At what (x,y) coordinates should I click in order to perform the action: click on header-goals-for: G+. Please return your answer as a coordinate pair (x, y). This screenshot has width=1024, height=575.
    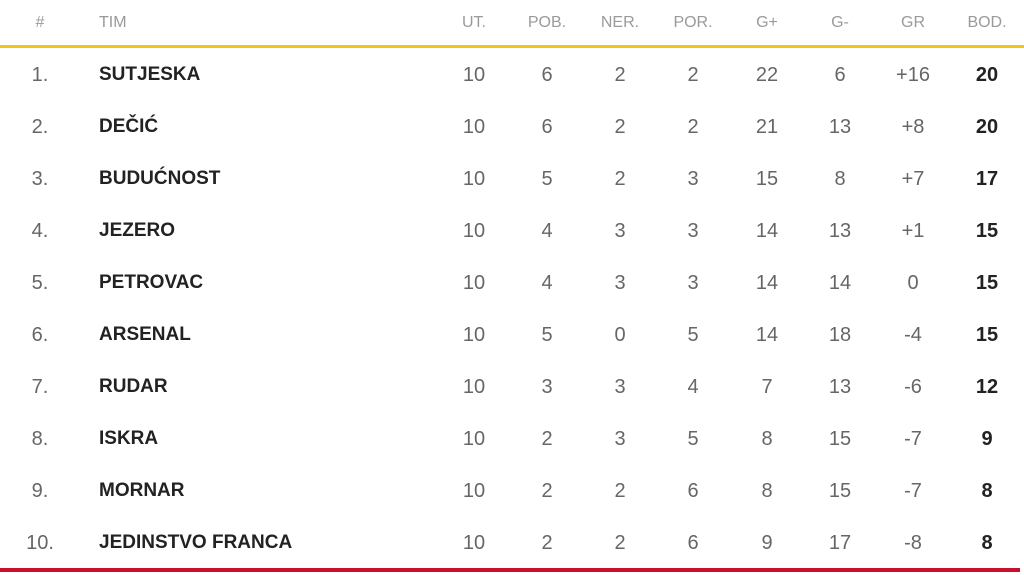
    Looking at the image, I should click on (767, 22).